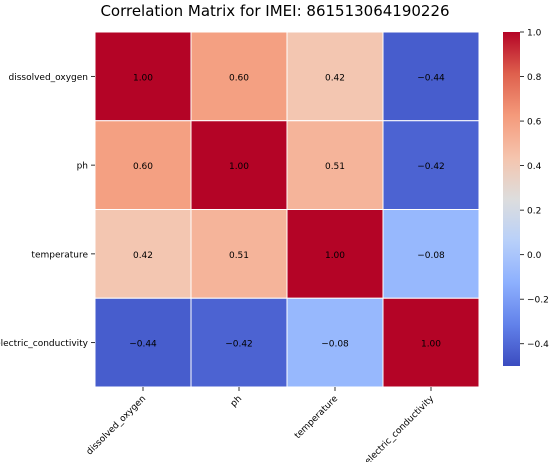 The width and height of the screenshot is (550, 462). Describe the element at coordinates (82, 167) in the screenshot. I see `y-tick-label: ph` at that location.